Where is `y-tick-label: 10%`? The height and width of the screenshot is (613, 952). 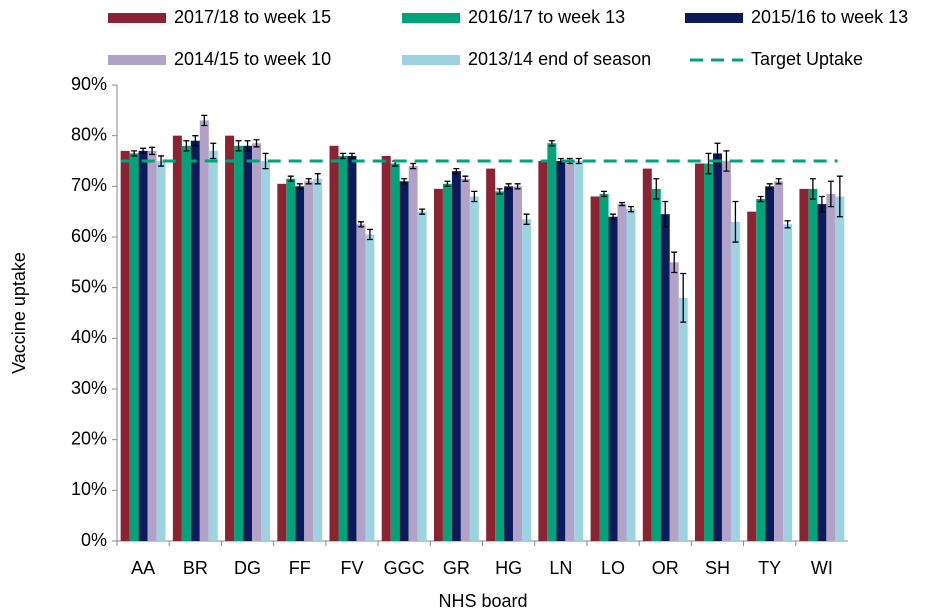
y-tick-label: 10% is located at coordinates (89, 489).